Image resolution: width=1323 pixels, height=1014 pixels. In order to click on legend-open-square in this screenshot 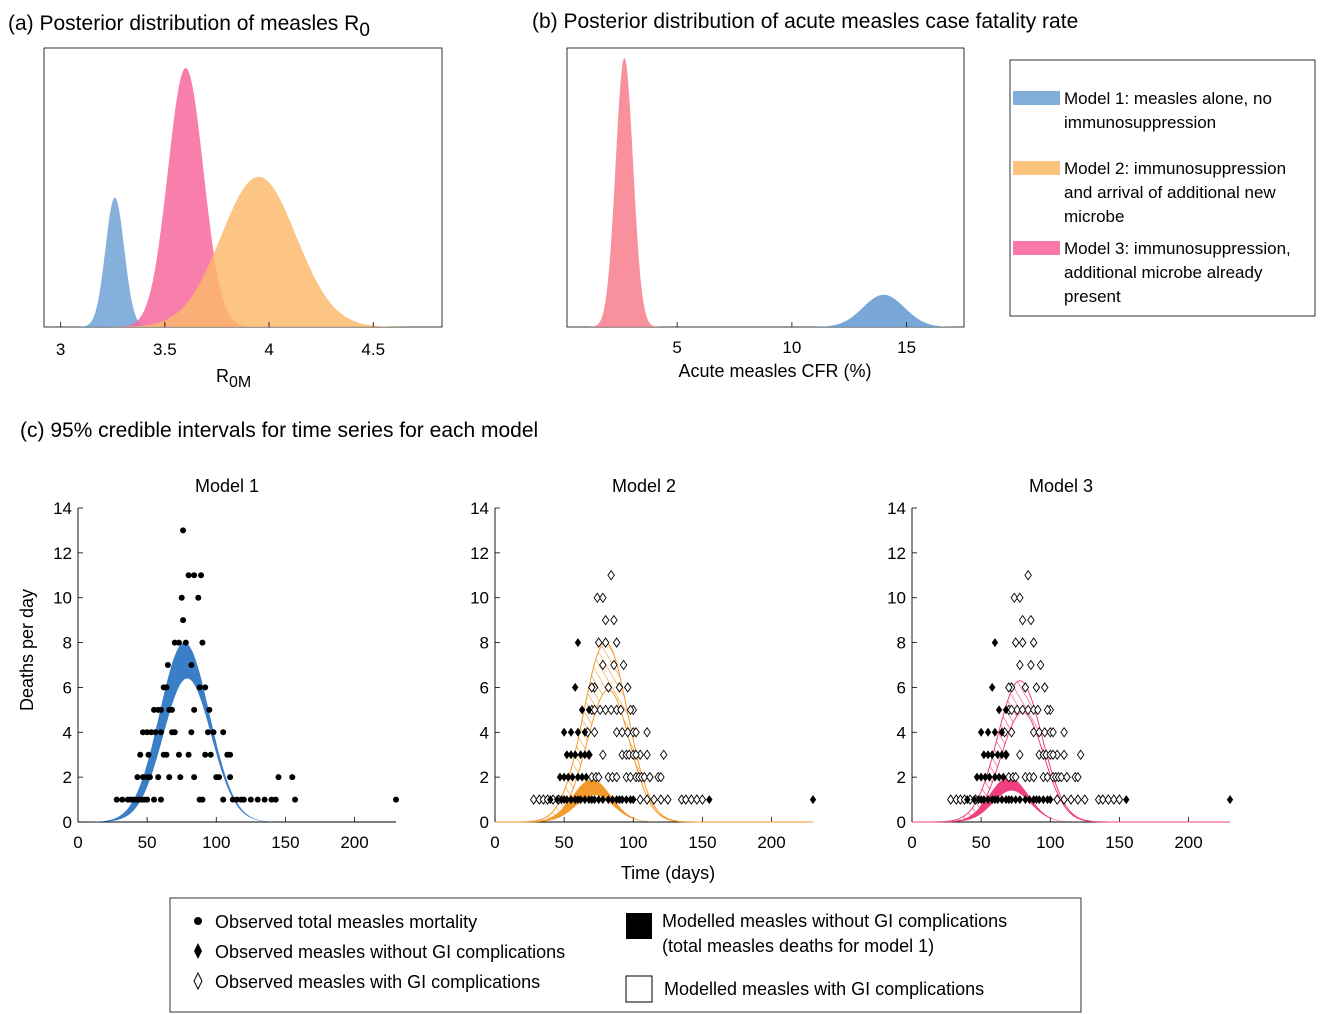, I will do `click(639, 989)`.